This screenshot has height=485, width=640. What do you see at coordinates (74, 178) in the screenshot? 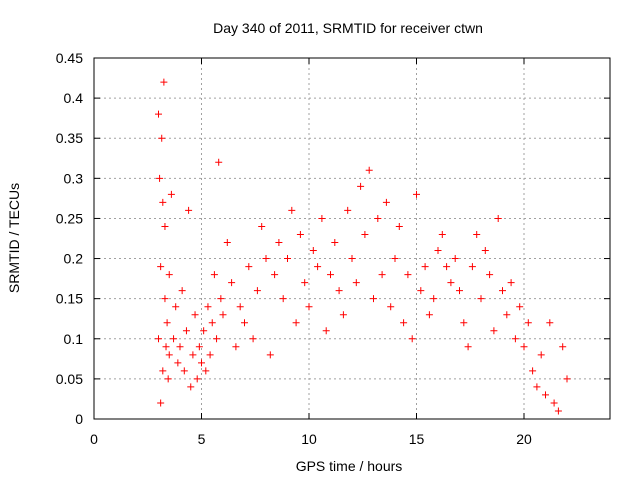
I see `y-tick-label: 0.3` at bounding box center [74, 178].